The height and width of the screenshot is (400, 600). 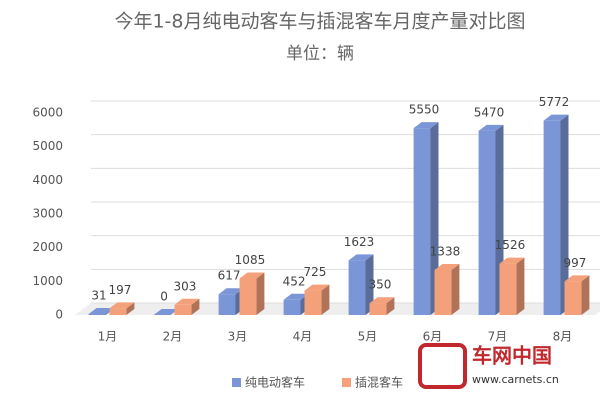 What do you see at coordinates (238, 337) in the screenshot?
I see `x-tick-label: 3月` at bounding box center [238, 337].